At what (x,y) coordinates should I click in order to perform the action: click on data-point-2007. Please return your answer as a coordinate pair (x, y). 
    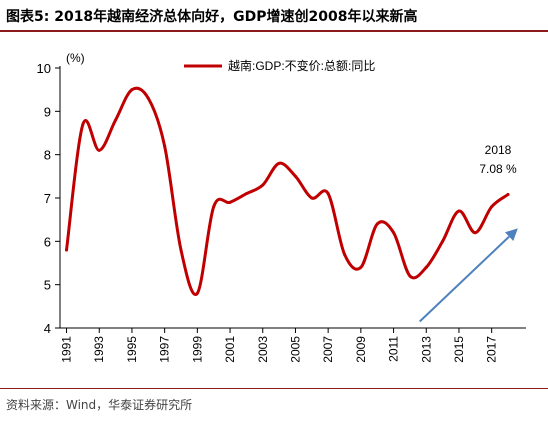
    Looking at the image, I should click on (328, 194).